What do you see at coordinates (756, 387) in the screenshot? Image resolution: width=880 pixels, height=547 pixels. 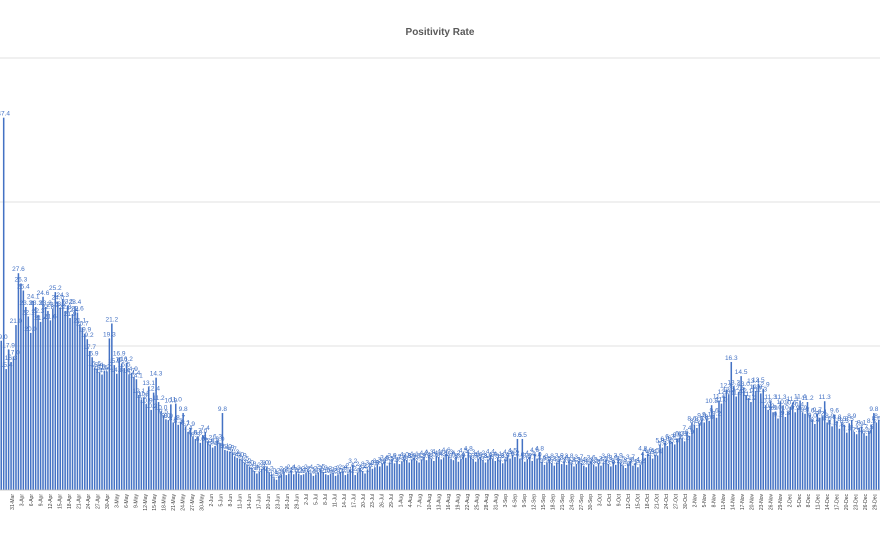 I see `data-label: 12.6` at bounding box center [756, 387].